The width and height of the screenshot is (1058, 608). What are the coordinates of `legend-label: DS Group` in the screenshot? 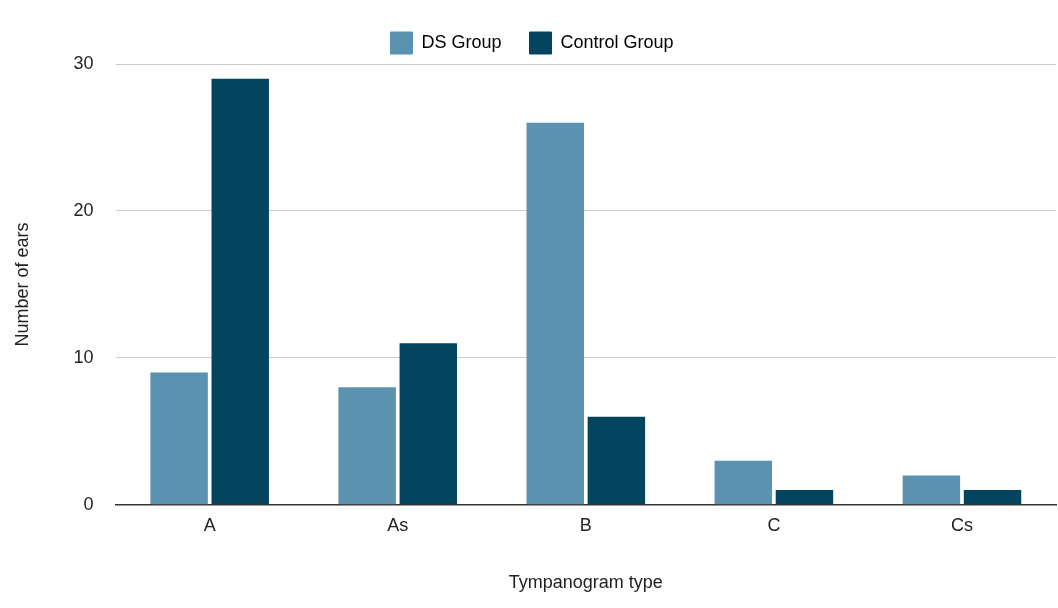 It's located at (461, 41).